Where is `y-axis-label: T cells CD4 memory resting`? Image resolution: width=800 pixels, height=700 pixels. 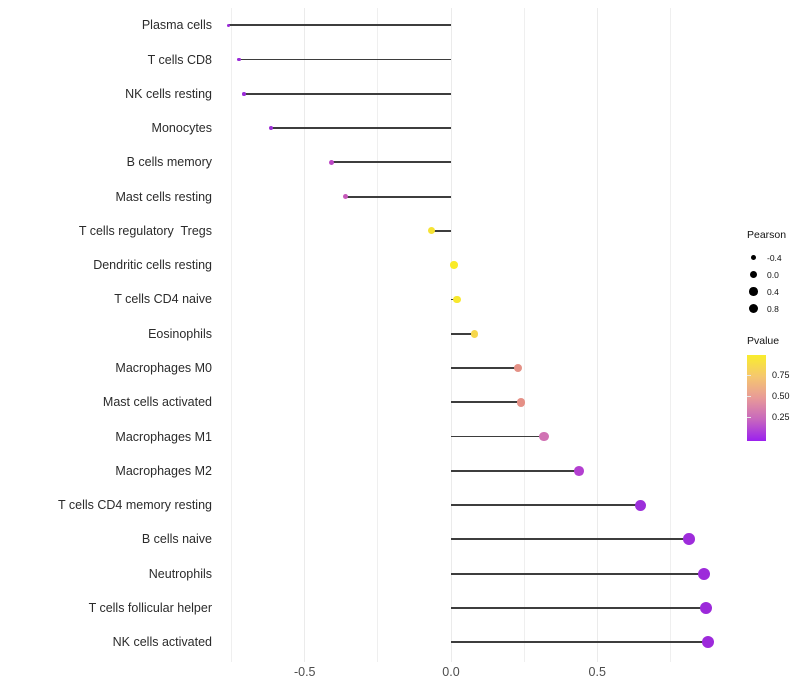 y-axis-label: T cells CD4 memory resting is located at coordinates (135, 505).